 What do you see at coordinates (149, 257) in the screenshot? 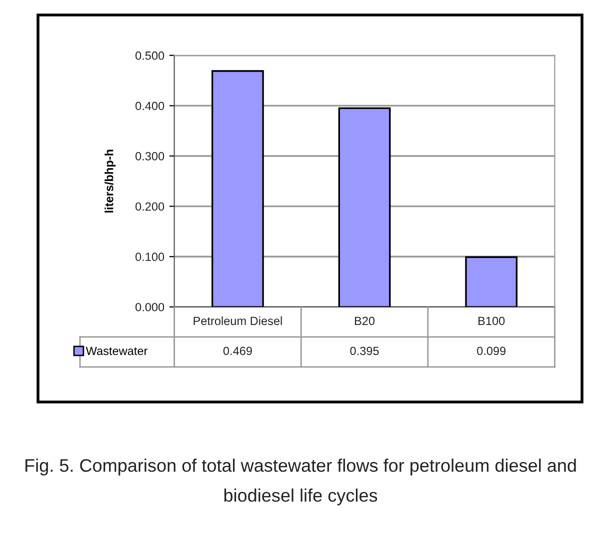
I see `y-tick-label: 0.100` at bounding box center [149, 257].